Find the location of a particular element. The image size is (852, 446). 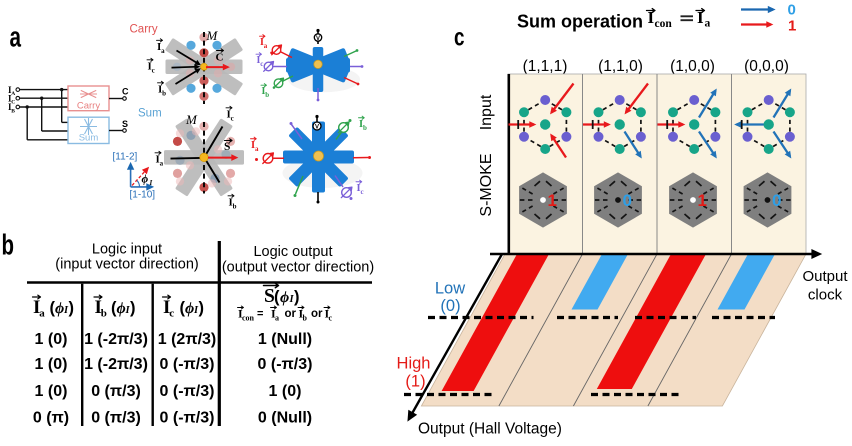

svg-text: B is located at coordinates (13, 112).